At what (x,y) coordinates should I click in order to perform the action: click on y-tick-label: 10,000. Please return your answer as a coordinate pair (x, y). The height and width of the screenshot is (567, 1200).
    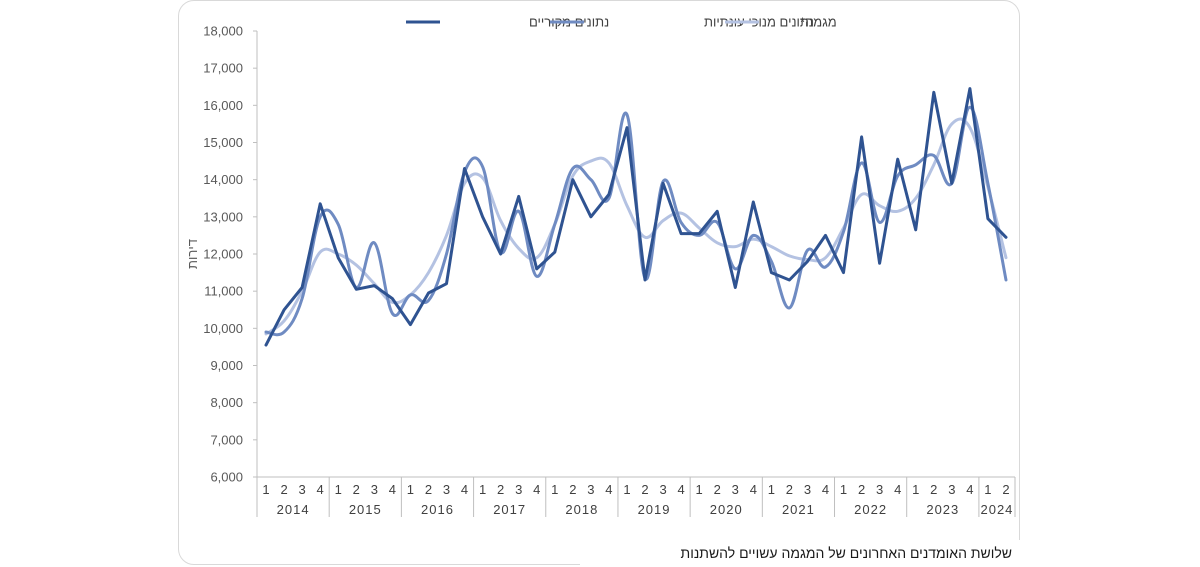
    Looking at the image, I should click on (223, 328).